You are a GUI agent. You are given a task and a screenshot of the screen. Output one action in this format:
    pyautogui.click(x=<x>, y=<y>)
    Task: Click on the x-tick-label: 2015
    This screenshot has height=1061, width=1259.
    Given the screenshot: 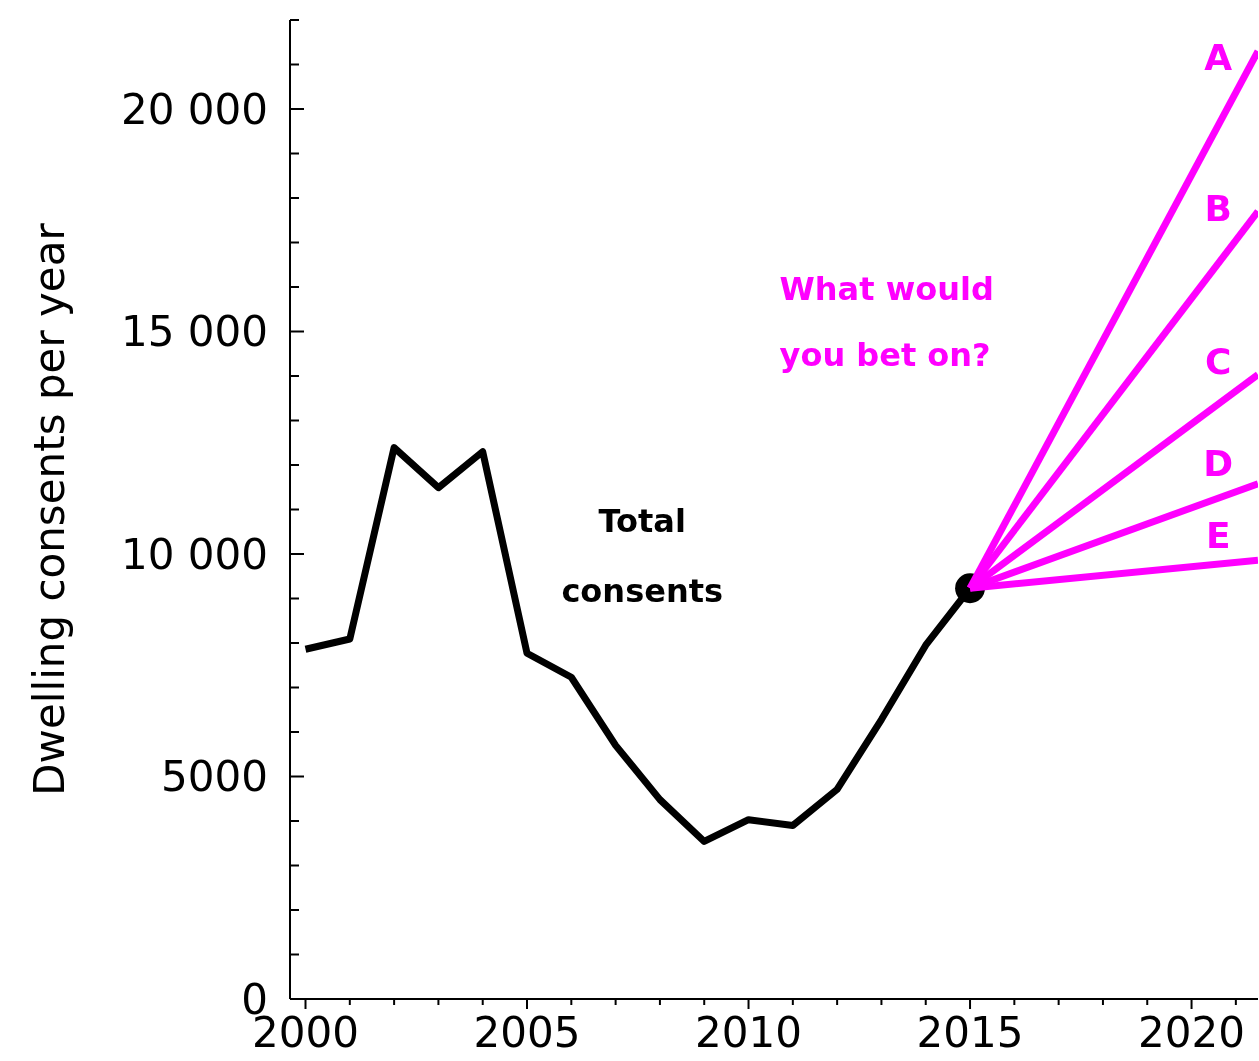 What is the action you would take?
    pyautogui.click(x=970, y=1032)
    